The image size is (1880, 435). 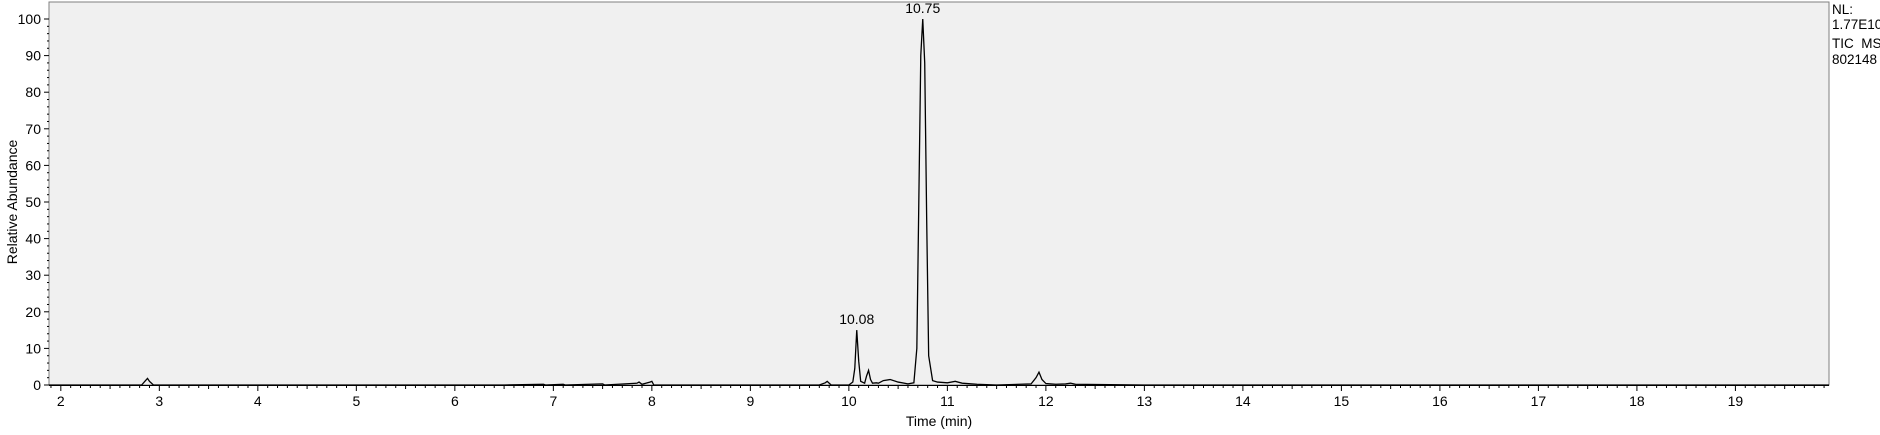 What do you see at coordinates (922, 8) in the screenshot?
I see `peak-label: 10.75` at bounding box center [922, 8].